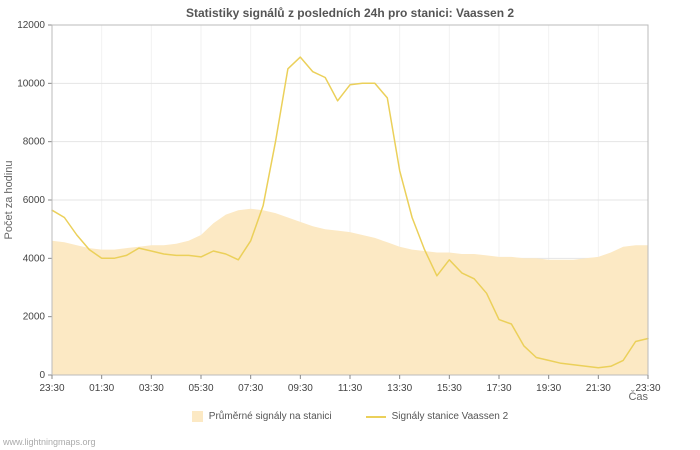 Image resolution: width=700 pixels, height=450 pixels. Describe the element at coordinates (197, 416) in the screenshot. I see `area-swatch-icon` at that location.